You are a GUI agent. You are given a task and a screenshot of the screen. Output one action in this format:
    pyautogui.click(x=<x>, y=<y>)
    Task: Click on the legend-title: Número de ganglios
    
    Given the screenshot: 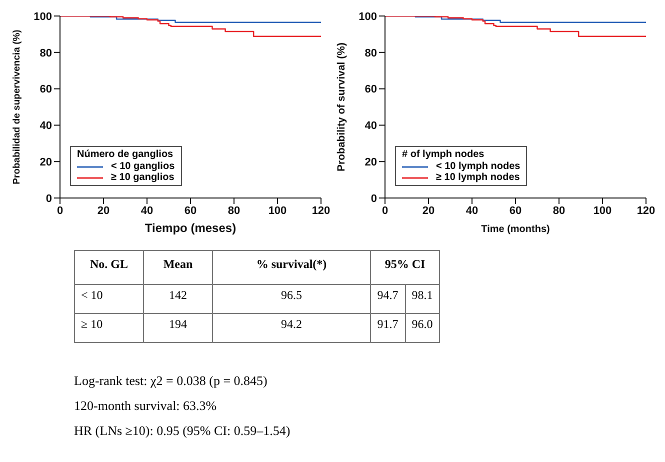 What is the action you would take?
    pyautogui.click(x=125, y=154)
    